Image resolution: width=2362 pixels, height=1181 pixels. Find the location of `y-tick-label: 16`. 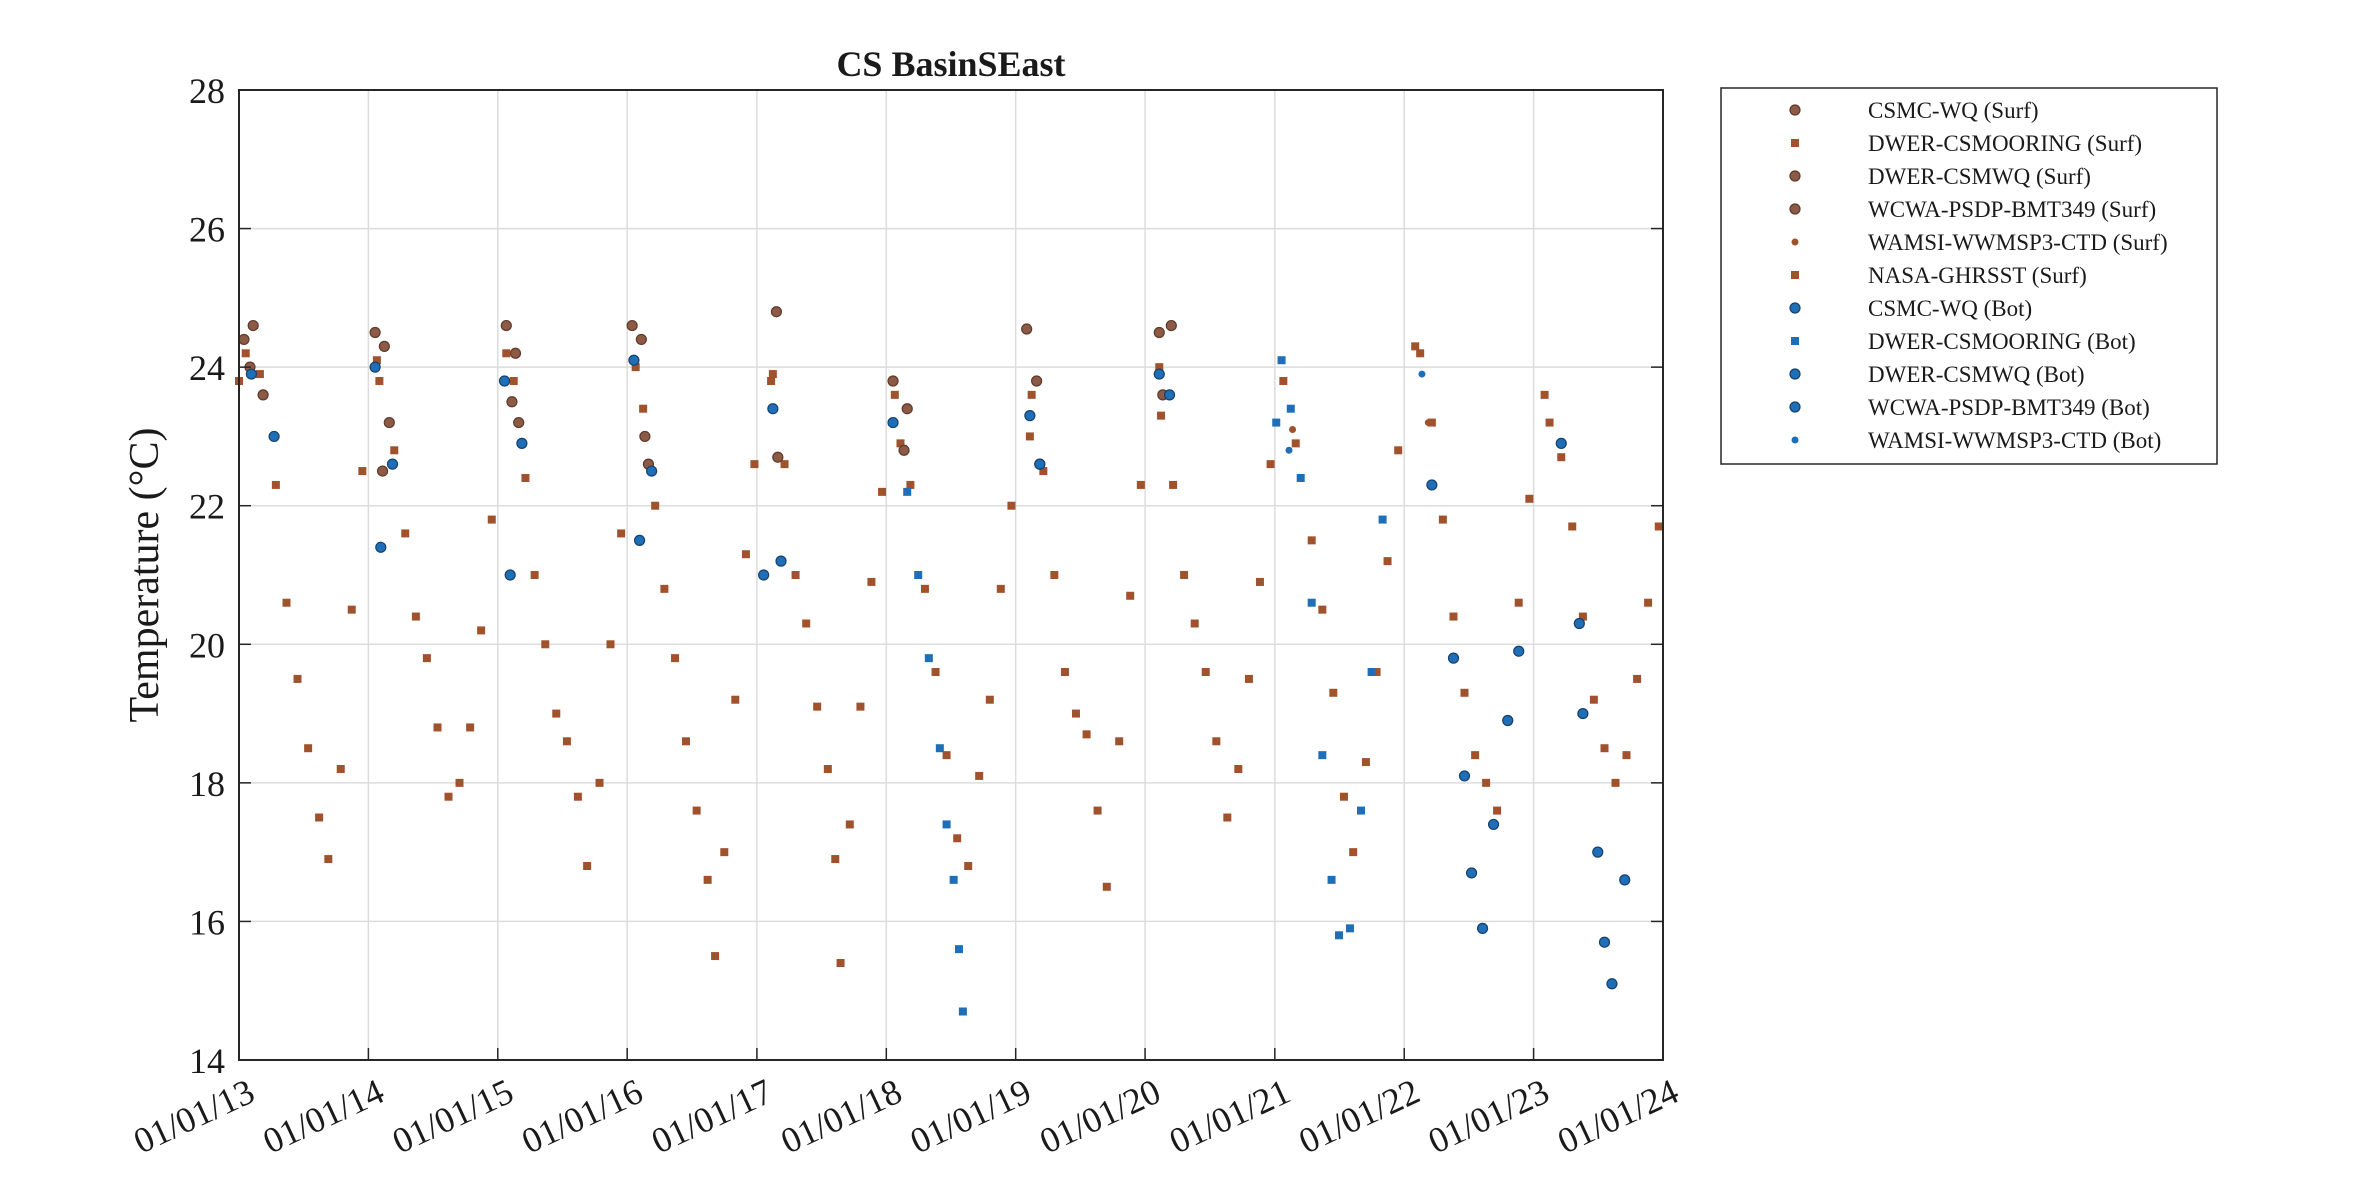

y-tick-label: 16 is located at coordinates (207, 922).